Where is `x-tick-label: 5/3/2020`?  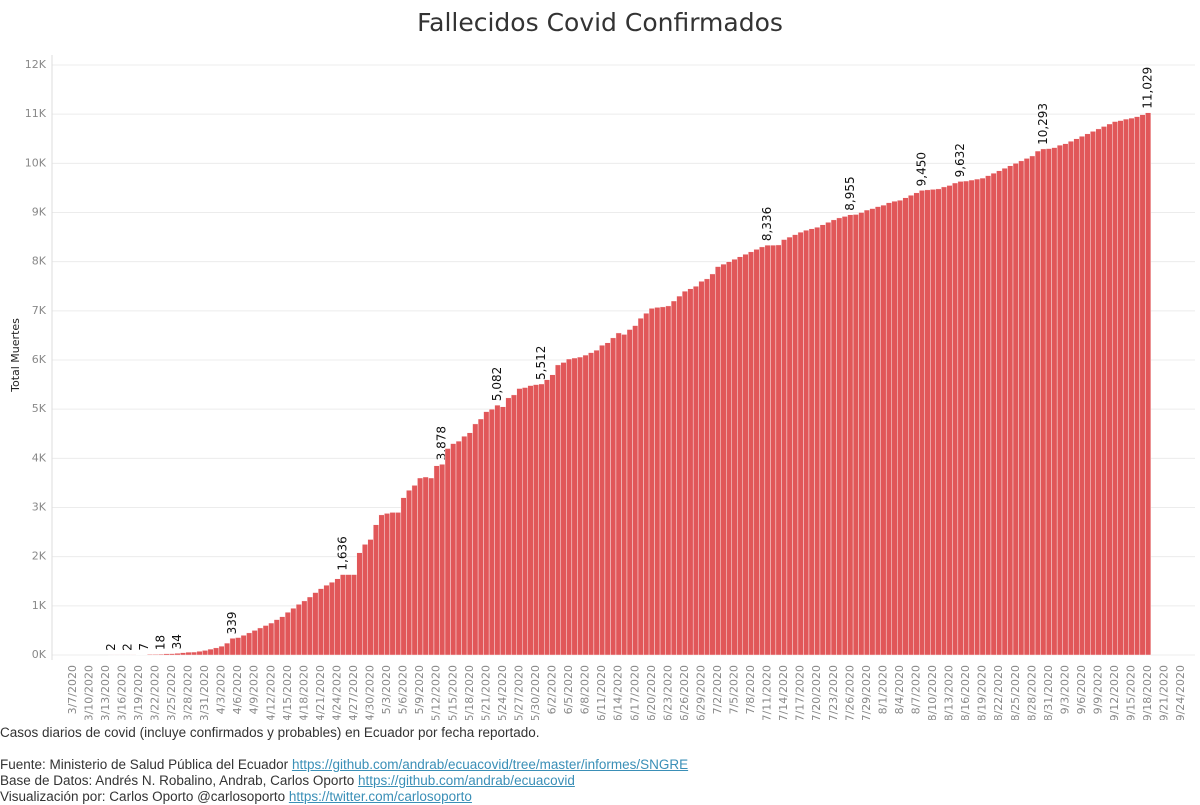 x-tick-label: 5/3/2020 is located at coordinates (386, 689).